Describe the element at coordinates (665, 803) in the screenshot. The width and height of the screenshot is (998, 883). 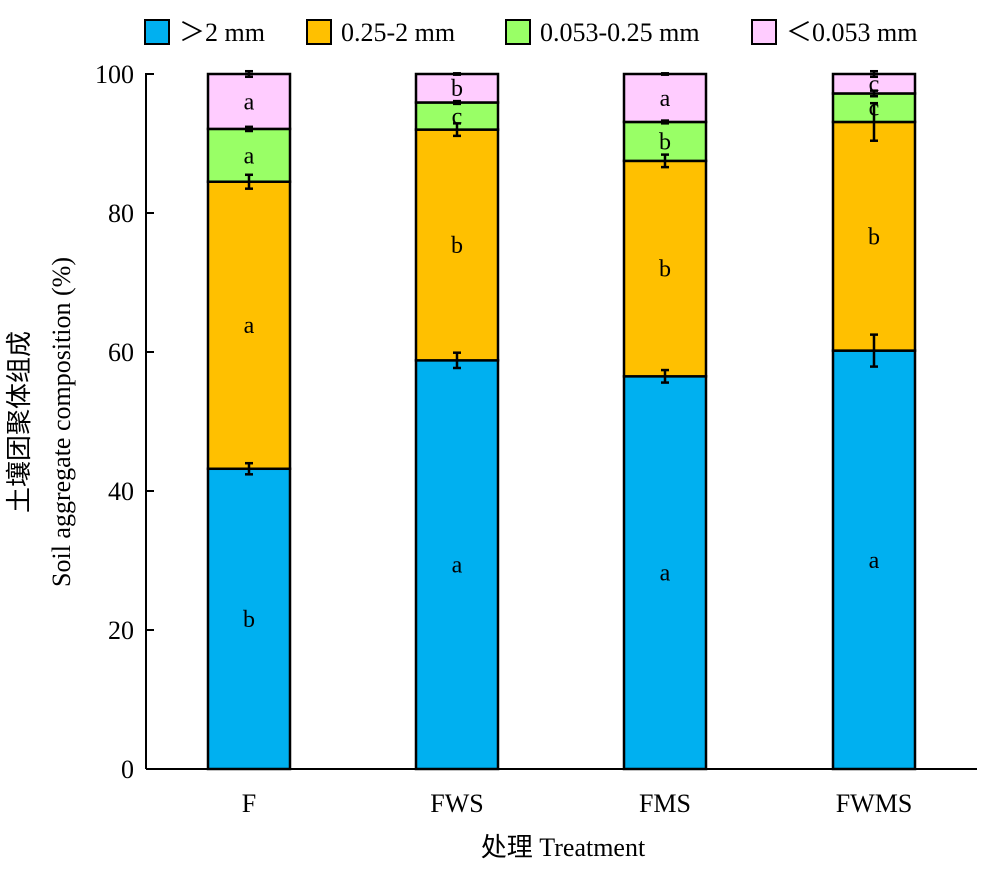
I see `x-tick-label-fms: FMS` at that location.